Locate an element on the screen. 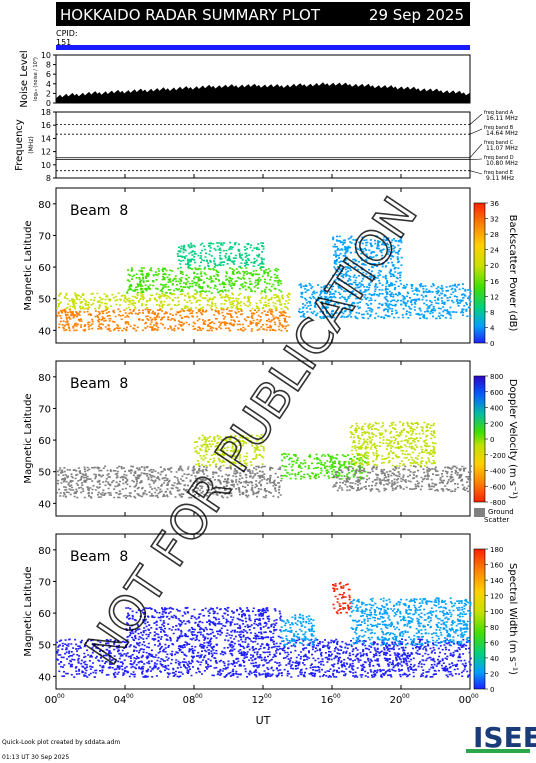 The height and width of the screenshot is (763, 536). ground-scatter-label-2: Scatter is located at coordinates (496, 520).